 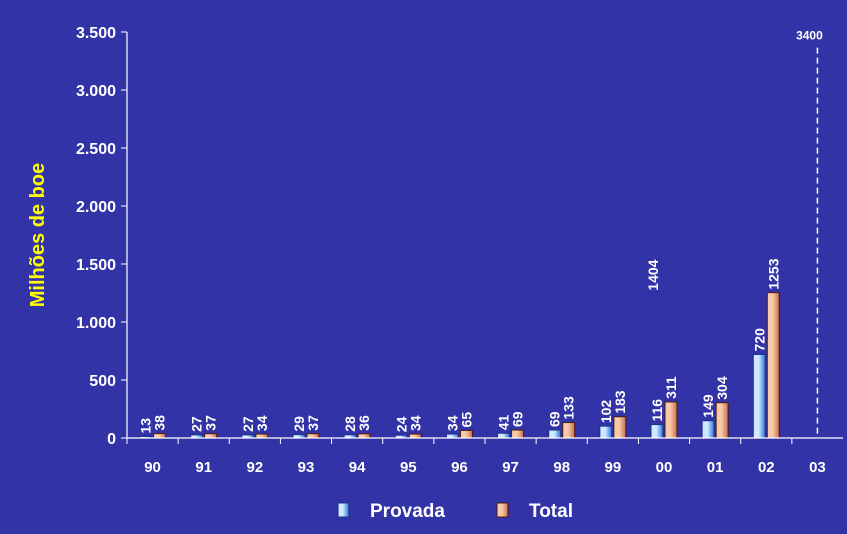 I want to click on data-label: 38, so click(x=160, y=423).